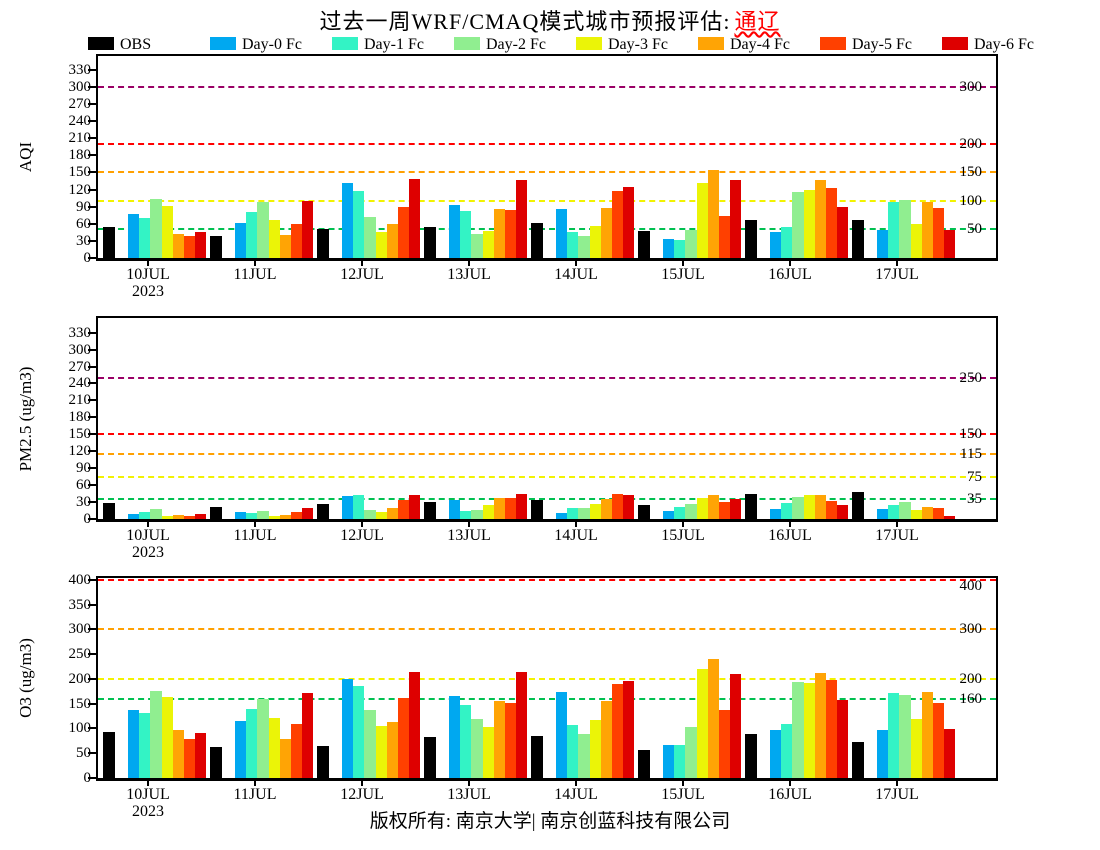 Image resolution: width=1100 pixels, height=850 pixels. Describe the element at coordinates (148, 283) in the screenshot. I see `x-tick-label: 10JUL 2023` at that location.